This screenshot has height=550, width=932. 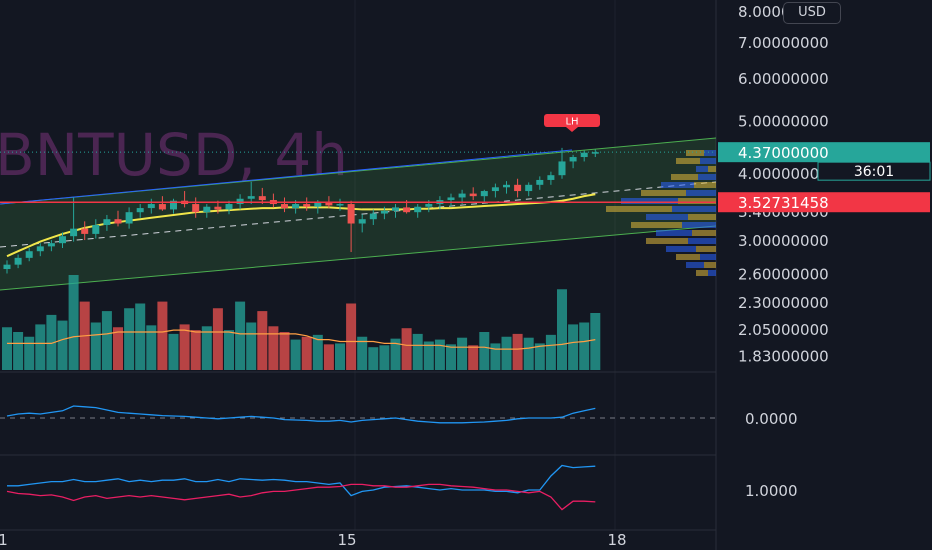 What do you see at coordinates (313, 540) in the screenshot?
I see `time-axis: 1 15 18` at bounding box center [313, 540].